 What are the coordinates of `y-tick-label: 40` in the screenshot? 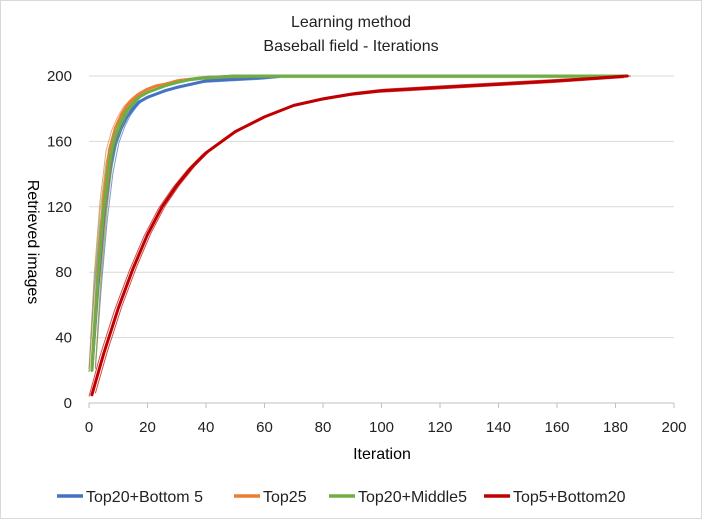 It's located at (63, 338).